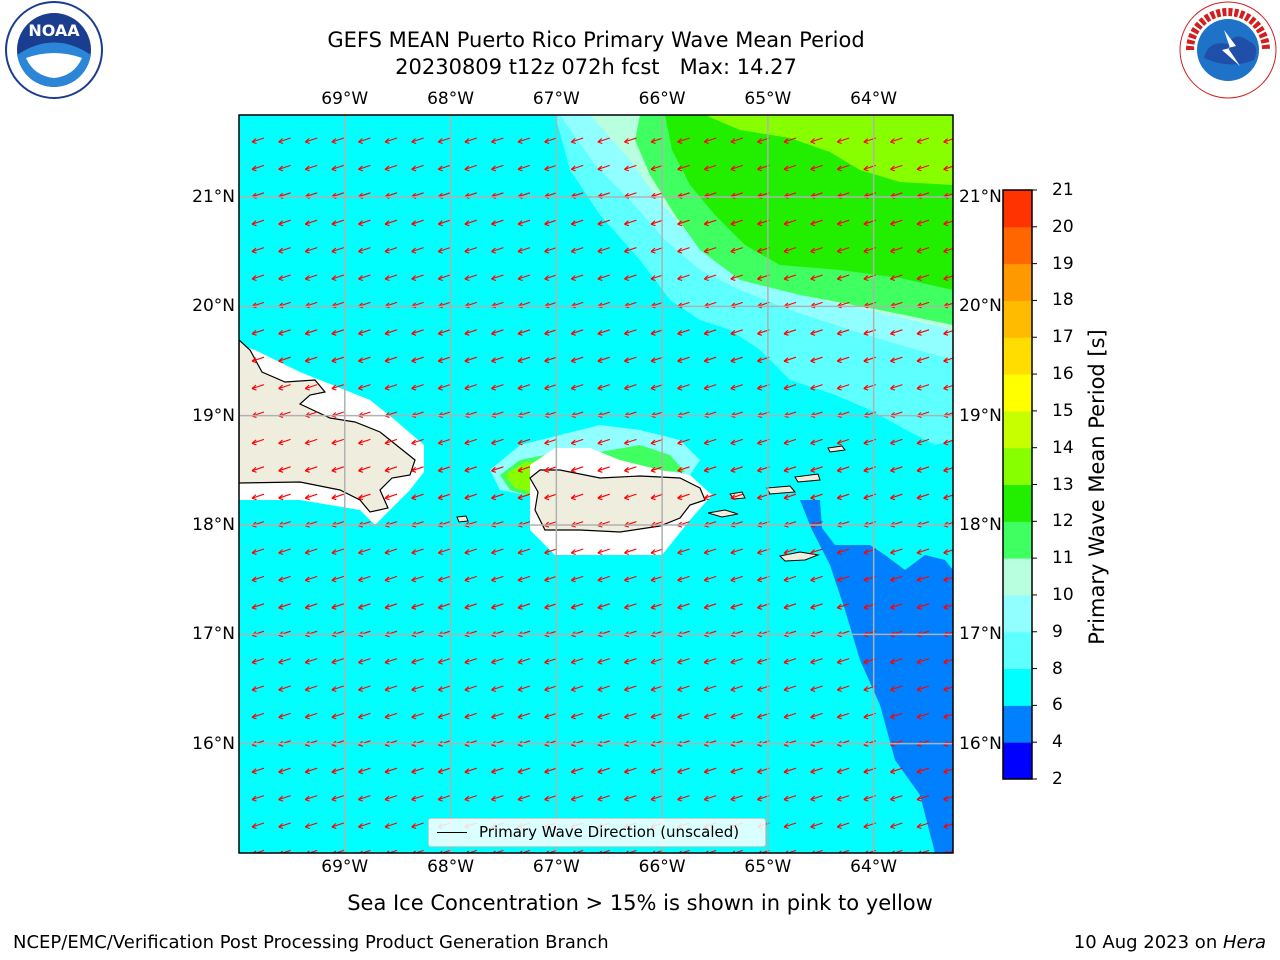 Image resolution: width=1280 pixels, height=960 pixels. I want to click on lon-tick-label-bottom: 68°W, so click(451, 867).